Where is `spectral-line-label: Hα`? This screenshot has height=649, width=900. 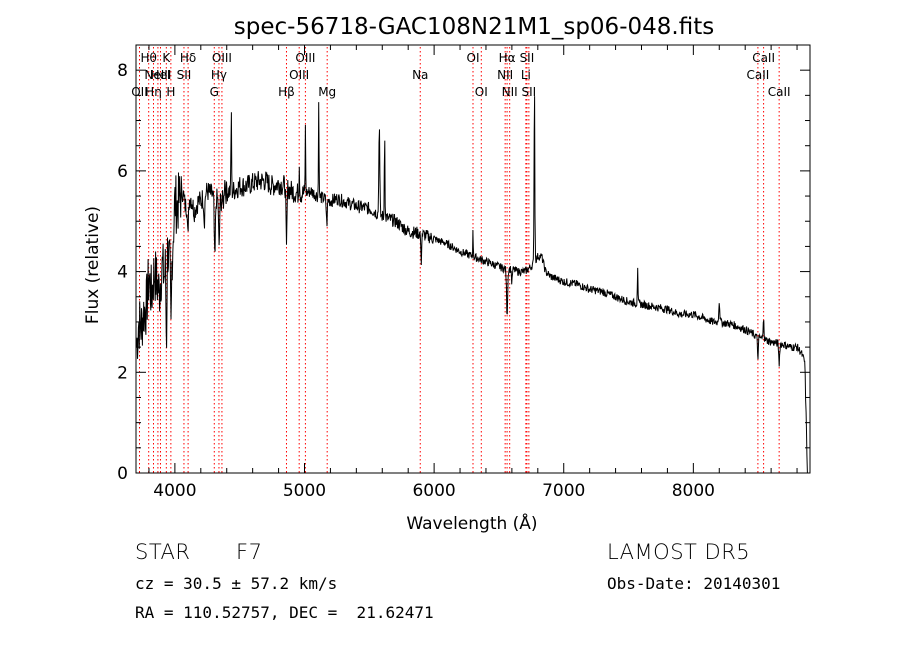 spectral-line-label: Hα is located at coordinates (507, 58).